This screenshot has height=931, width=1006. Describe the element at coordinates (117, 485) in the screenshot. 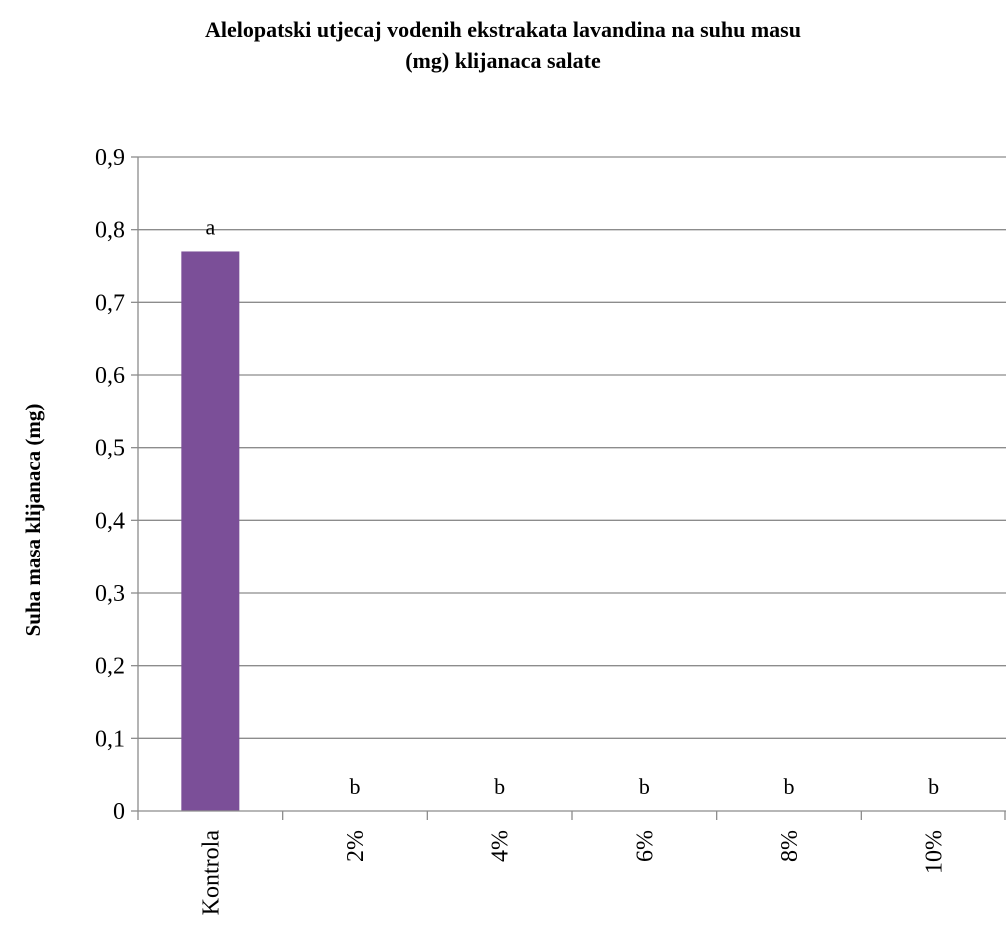

I see `y-axis: 0 0,1 0,2 0,3 0,4 0,5 0,6 0,7 0,8 0,9` at that location.